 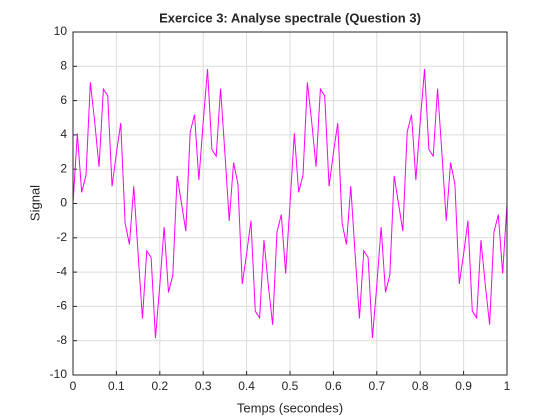 What do you see at coordinates (420, 386) in the screenshot?
I see `x-tick-label: 0.8` at bounding box center [420, 386].